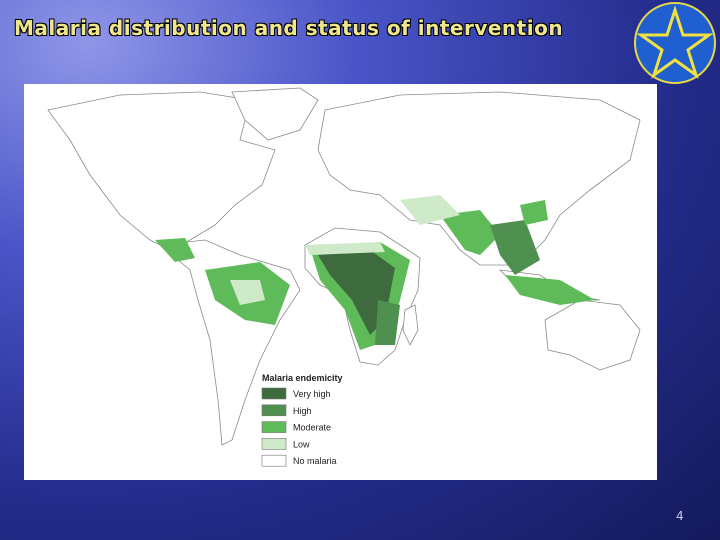  What do you see at coordinates (301, 444) in the screenshot?
I see `legend-label: Low` at bounding box center [301, 444].